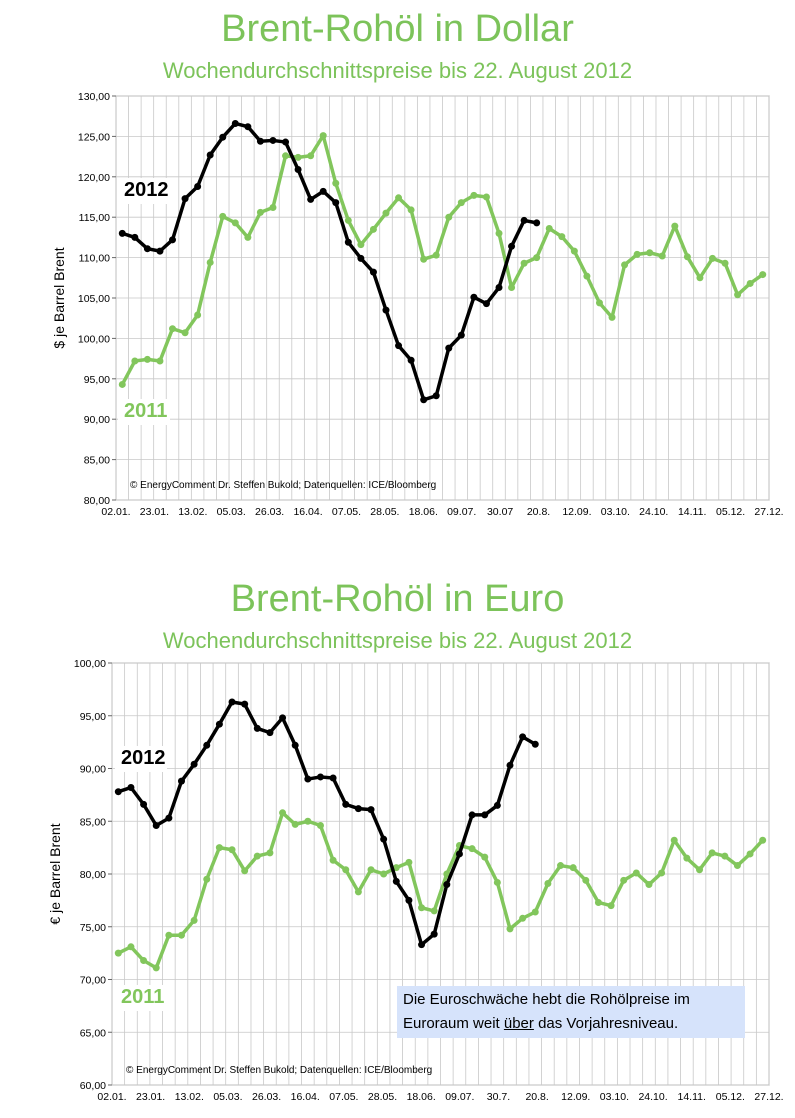 The image size is (795, 1118). What do you see at coordinates (421, 1097) in the screenshot?
I see `x-tick-label: 18.06.` at bounding box center [421, 1097].